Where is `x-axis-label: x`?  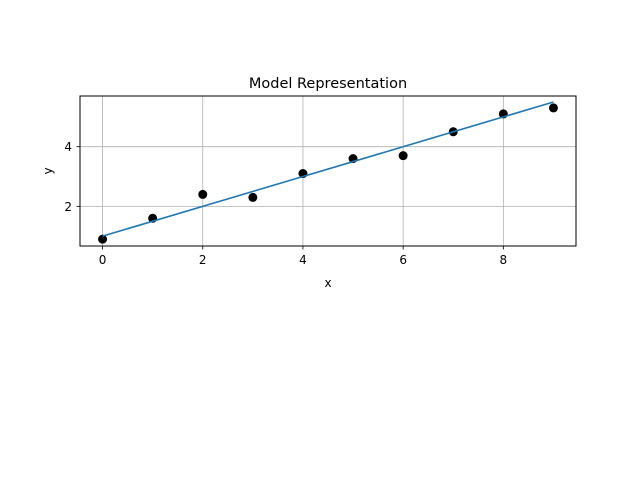
x-axis-label: x is located at coordinates (327, 283).